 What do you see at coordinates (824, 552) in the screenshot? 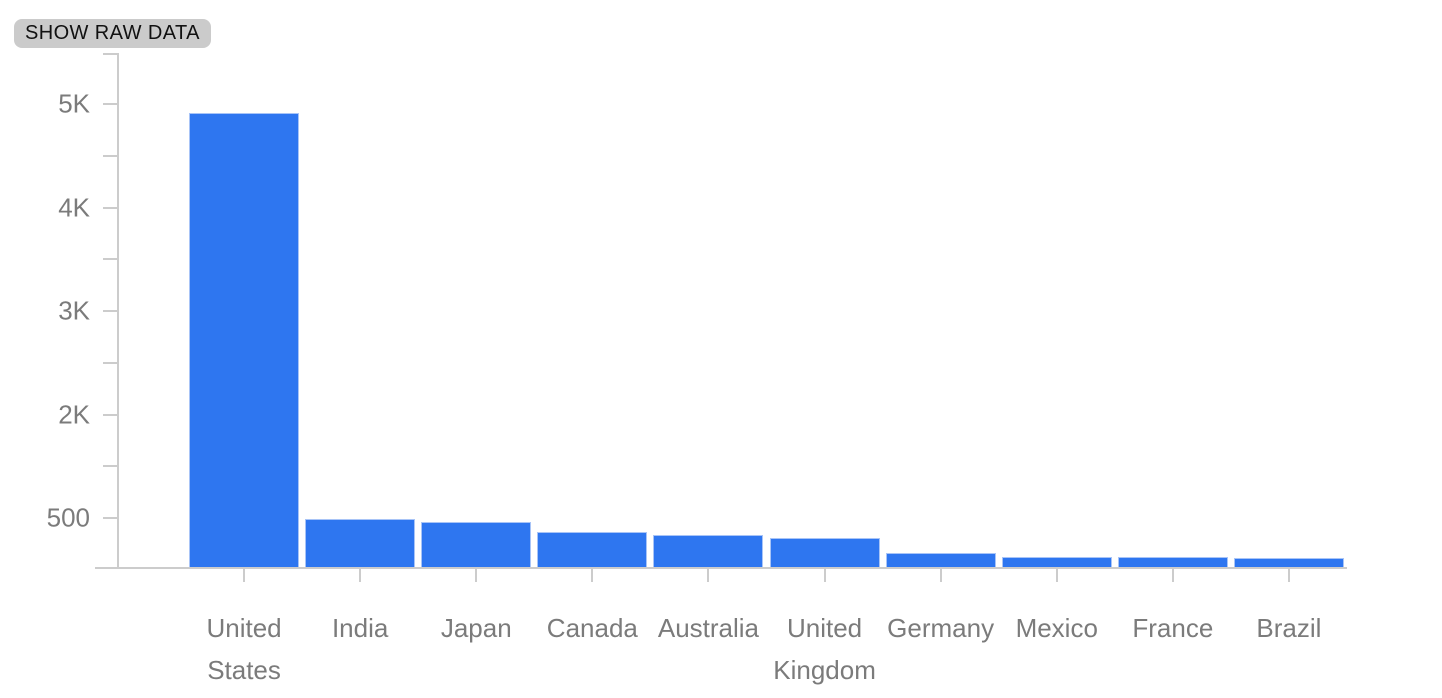
I see `bar-united-kingdom` at bounding box center [824, 552].